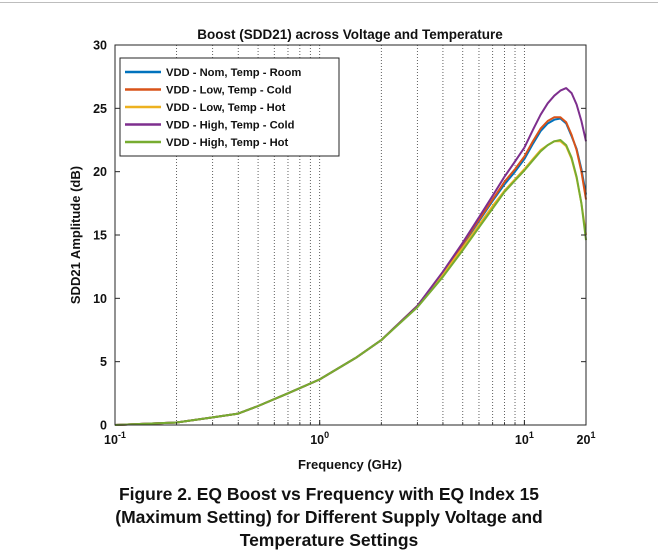 The height and width of the screenshot is (560, 658). What do you see at coordinates (233, 73) in the screenshot?
I see `legend-entry: VDD - Nom, Temp - Room` at bounding box center [233, 73].